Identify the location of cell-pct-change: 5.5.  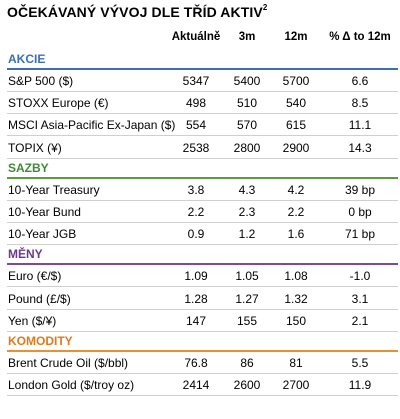
(360, 363).